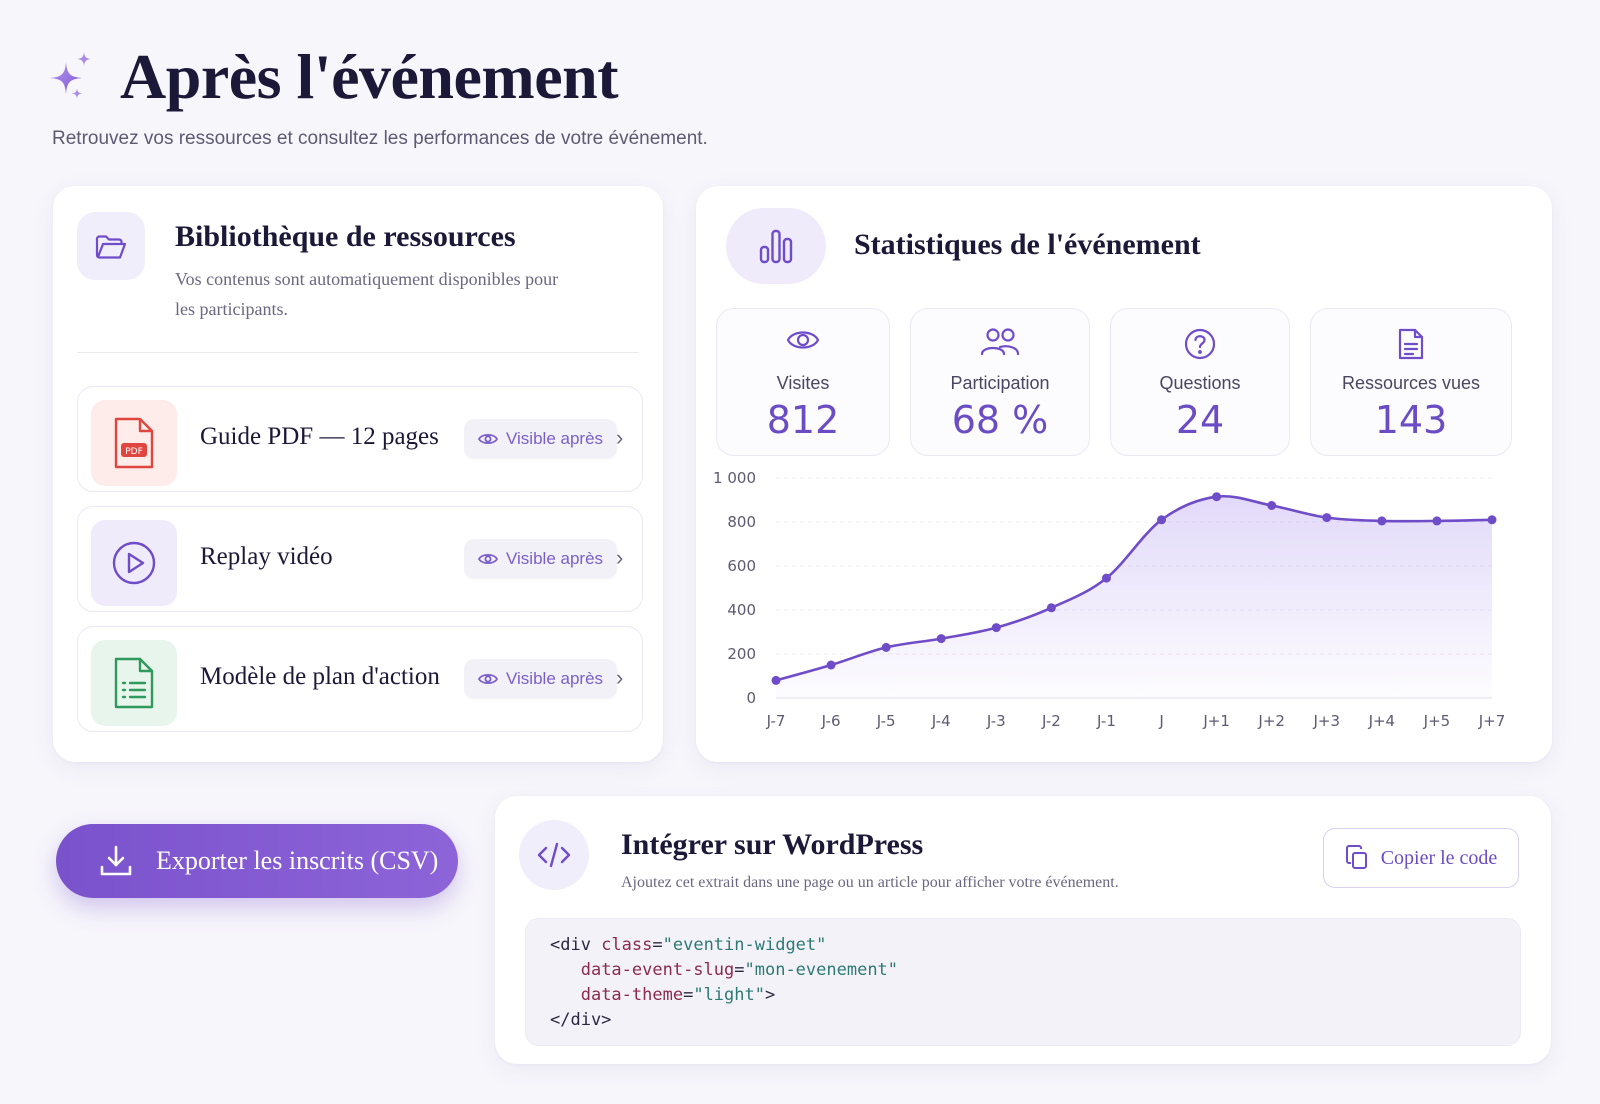 The width and height of the screenshot is (1600, 1104). What do you see at coordinates (1492, 721) in the screenshot?
I see `x-tick-label: J+7` at bounding box center [1492, 721].